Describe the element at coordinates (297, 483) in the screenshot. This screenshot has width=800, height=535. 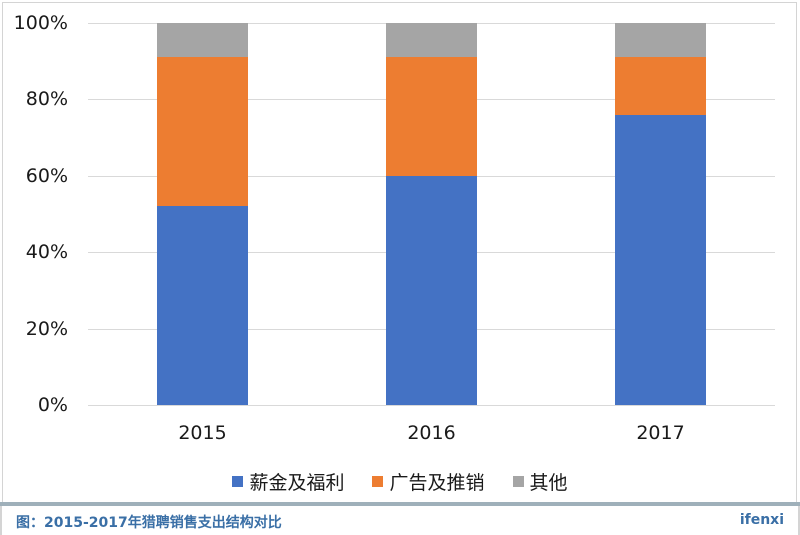
I see `legend-label: 薪金及福利` at that location.